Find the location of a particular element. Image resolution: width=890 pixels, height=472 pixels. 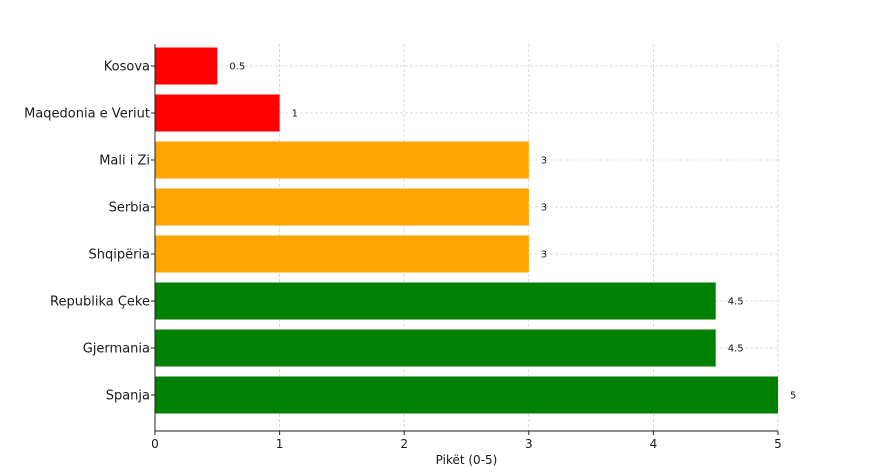

category-label-1: Maqedonia e Veriut is located at coordinates (87, 114).